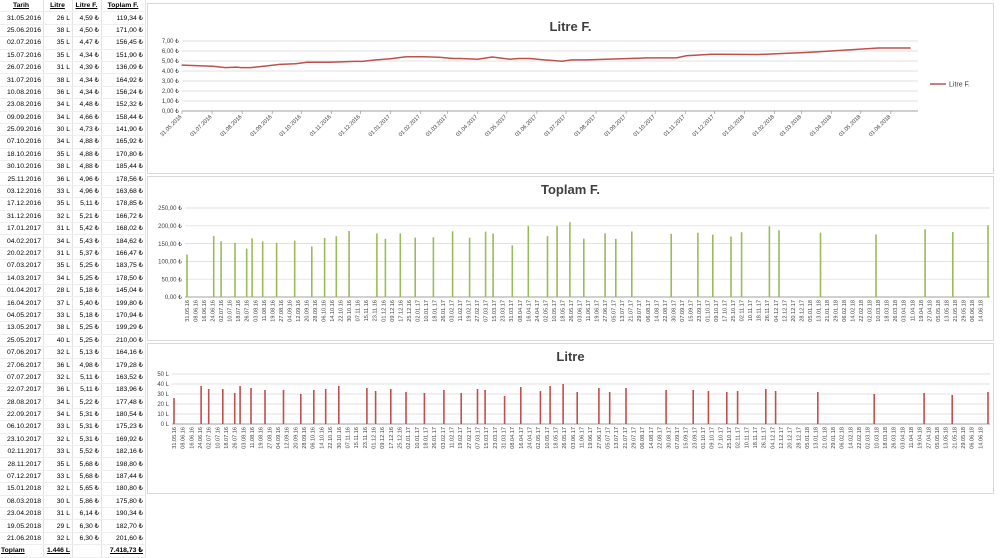 Image resolution: width=1000 pixels, height=558 pixels. Describe the element at coordinates (123, 353) in the screenshot. I see `table-cell: 164,16 ₺` at that location.